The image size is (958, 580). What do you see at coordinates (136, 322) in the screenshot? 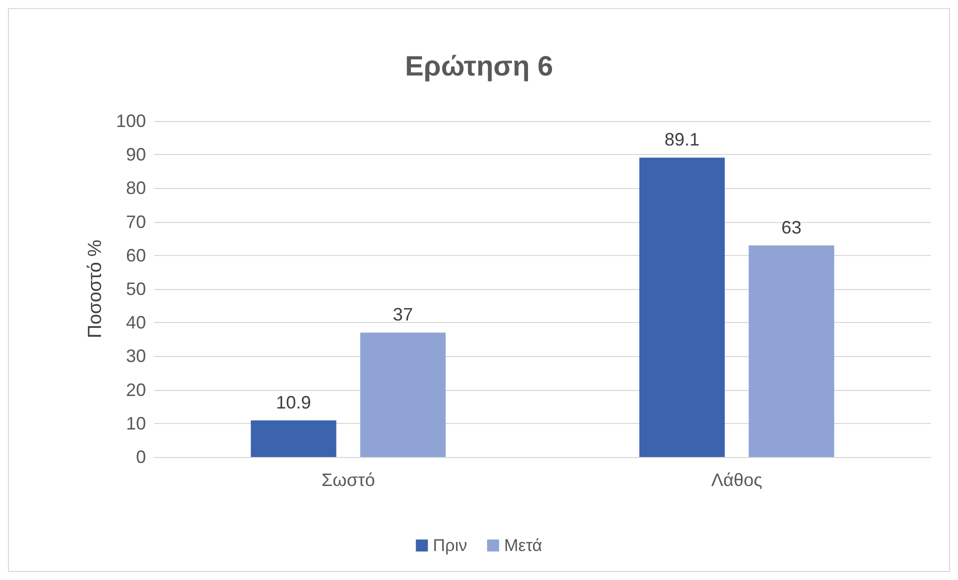
I see `y-tick-label: 40` at bounding box center [136, 322].